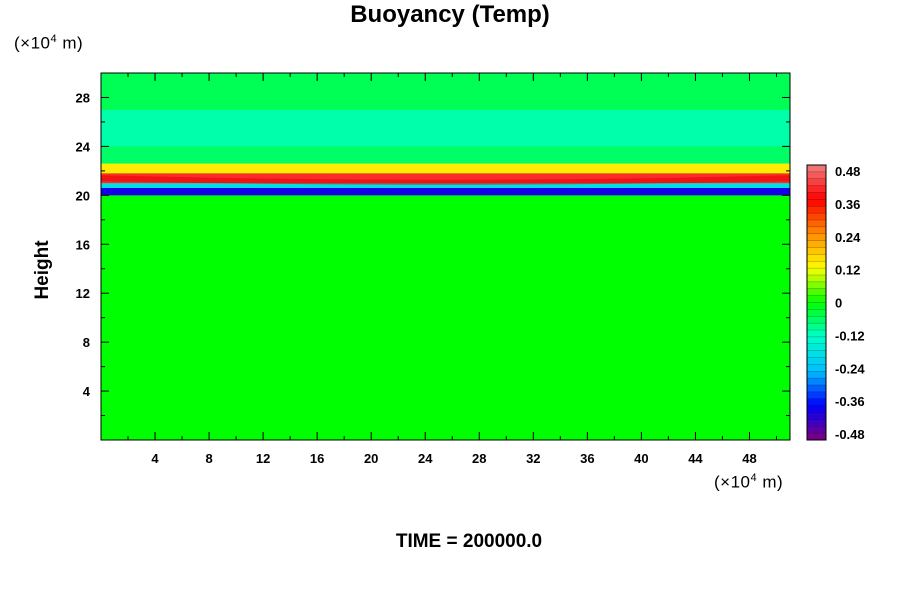 Image resolution: width=900 pixels, height=600 pixels. I want to click on x-tick-label: 40, so click(641, 458).